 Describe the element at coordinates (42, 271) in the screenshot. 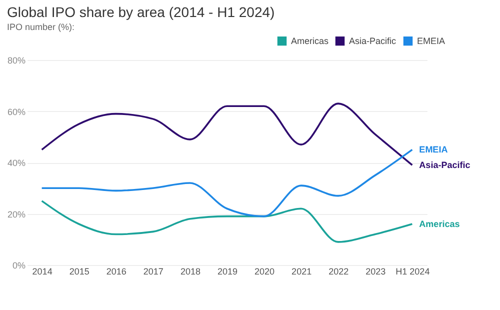

I see `x-tick-label: 2014` at that location.